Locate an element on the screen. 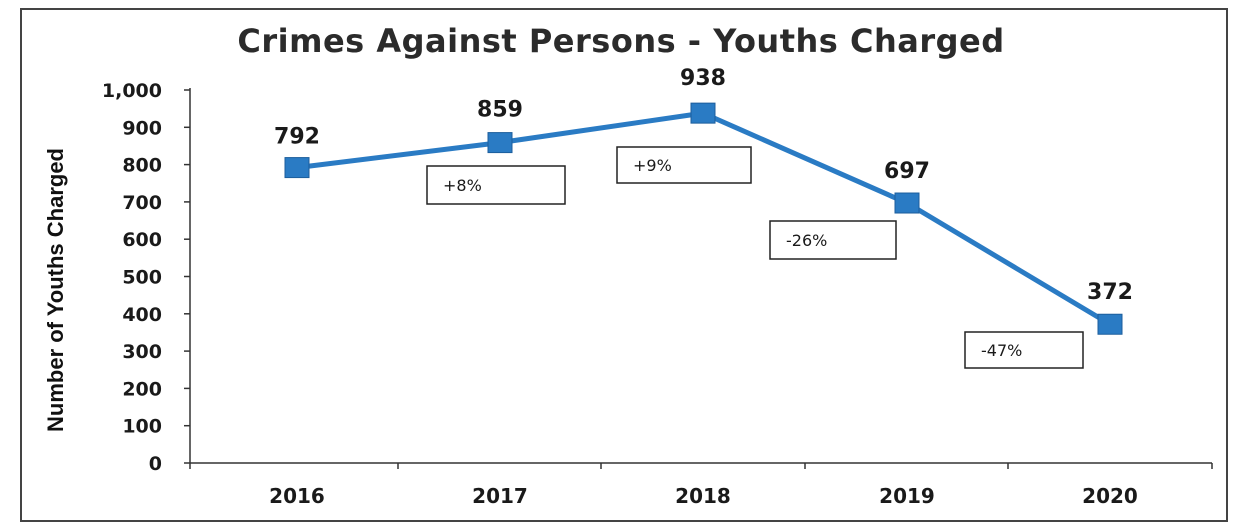  y-tick-label: 600 is located at coordinates (142, 240).